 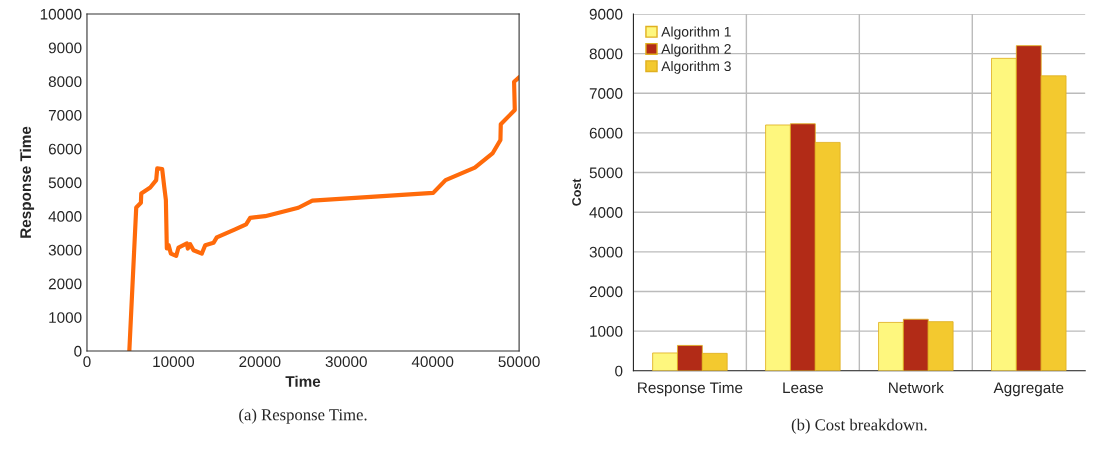 What do you see at coordinates (346, 362) in the screenshot?
I see `x-tick-label: 30000` at bounding box center [346, 362].